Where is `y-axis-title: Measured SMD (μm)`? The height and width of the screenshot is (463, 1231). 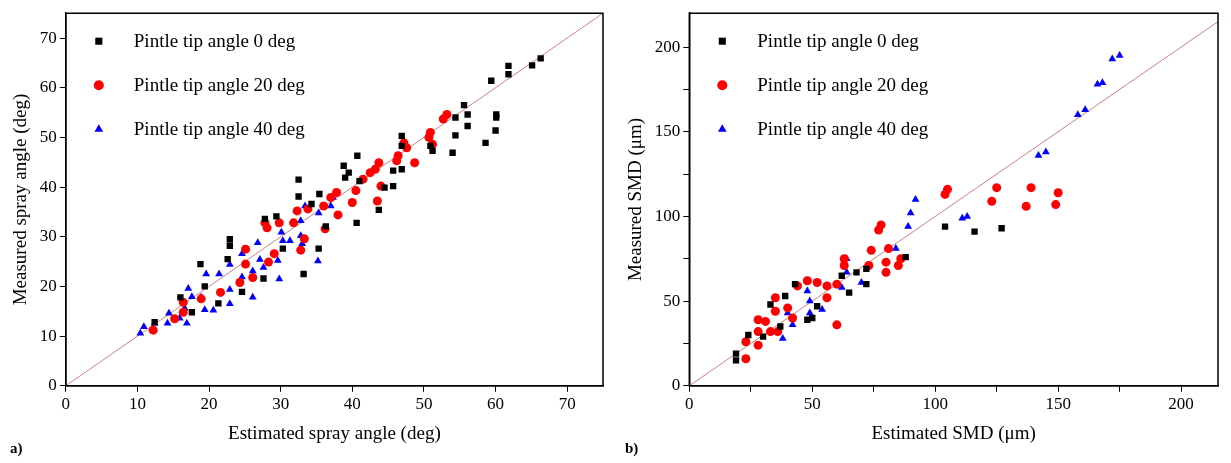 y-axis-title: Measured SMD (μm) is located at coordinates (635, 199).